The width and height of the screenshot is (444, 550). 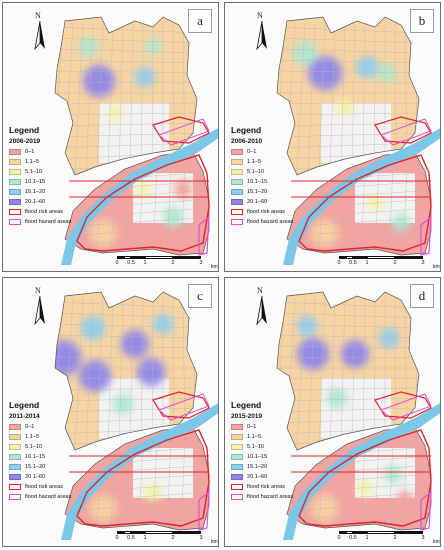 What do you see at coordinates (257, 182) in the screenshot?
I see `legend-label: 10.1–15` at bounding box center [257, 182].